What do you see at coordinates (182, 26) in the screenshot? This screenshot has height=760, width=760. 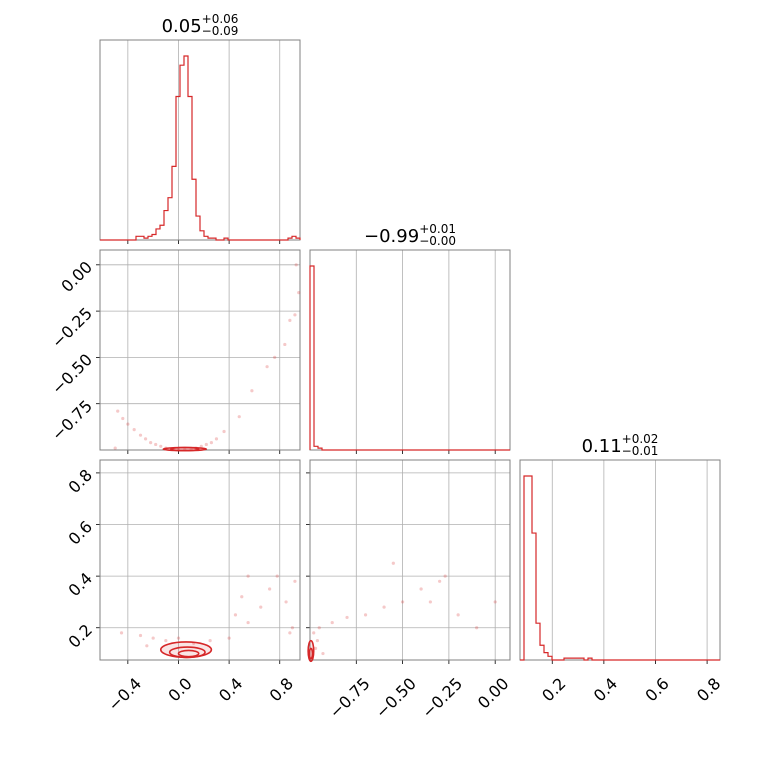 I see `title-0-value: 0.05` at bounding box center [182, 26].